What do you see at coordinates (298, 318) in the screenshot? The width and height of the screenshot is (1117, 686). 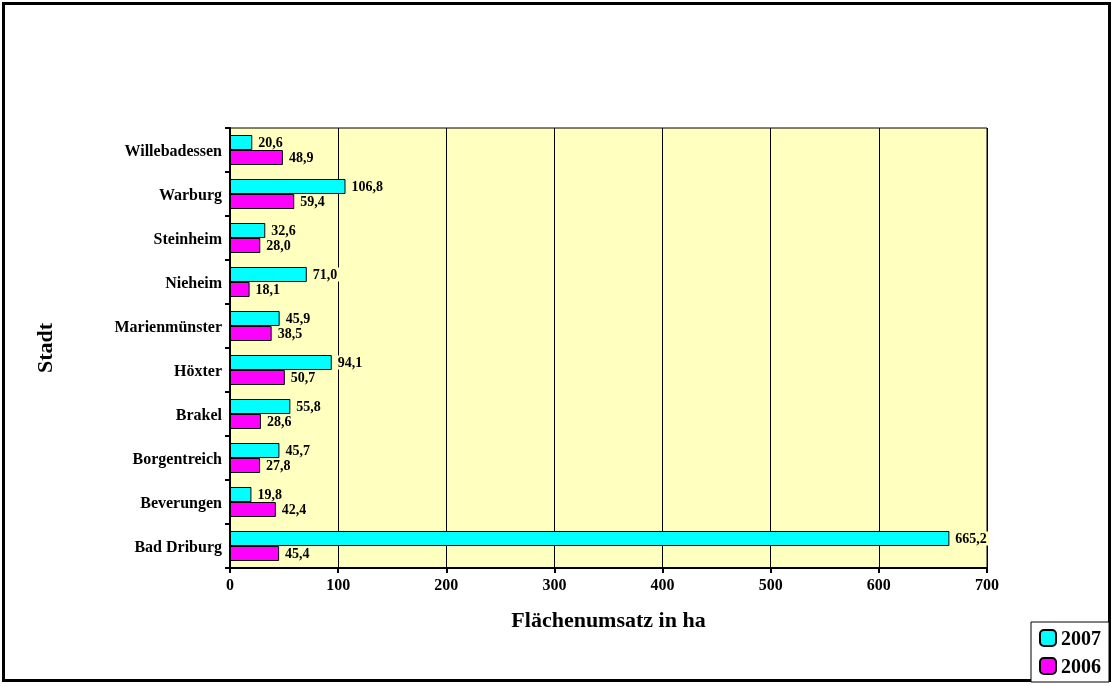 I see `data-label: 45,9` at bounding box center [298, 318].